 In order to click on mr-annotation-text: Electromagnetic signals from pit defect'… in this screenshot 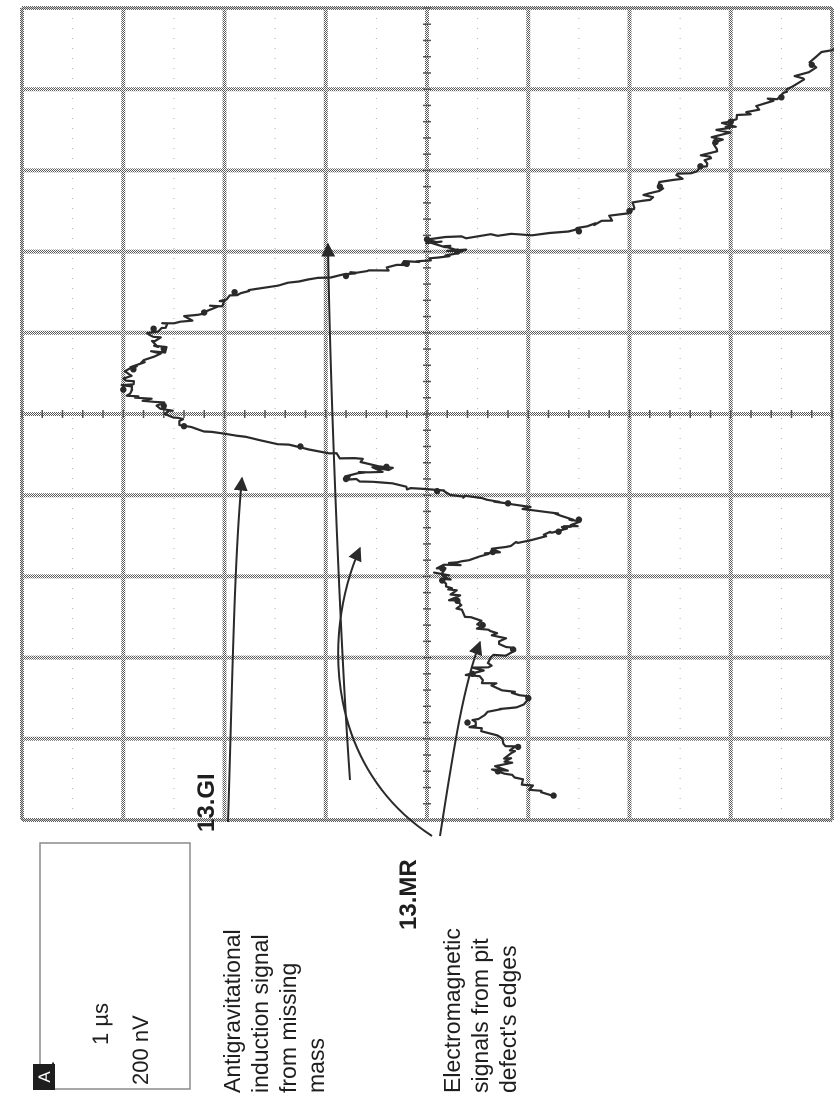, I will do `click(480, 1010)`.